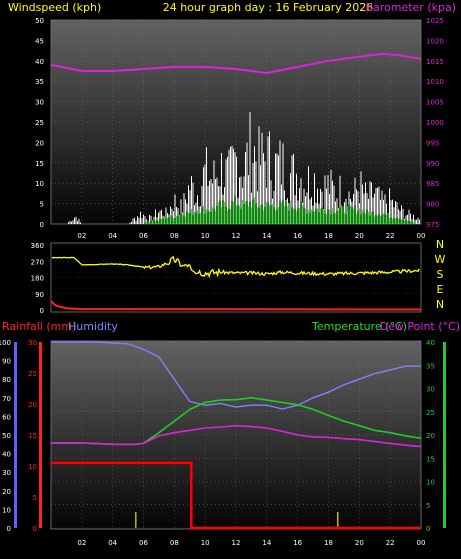 This screenshot has height=559, width=461. What do you see at coordinates (430, 413) in the screenshot?
I see `temperature-tick-label: 25` at bounding box center [430, 413].